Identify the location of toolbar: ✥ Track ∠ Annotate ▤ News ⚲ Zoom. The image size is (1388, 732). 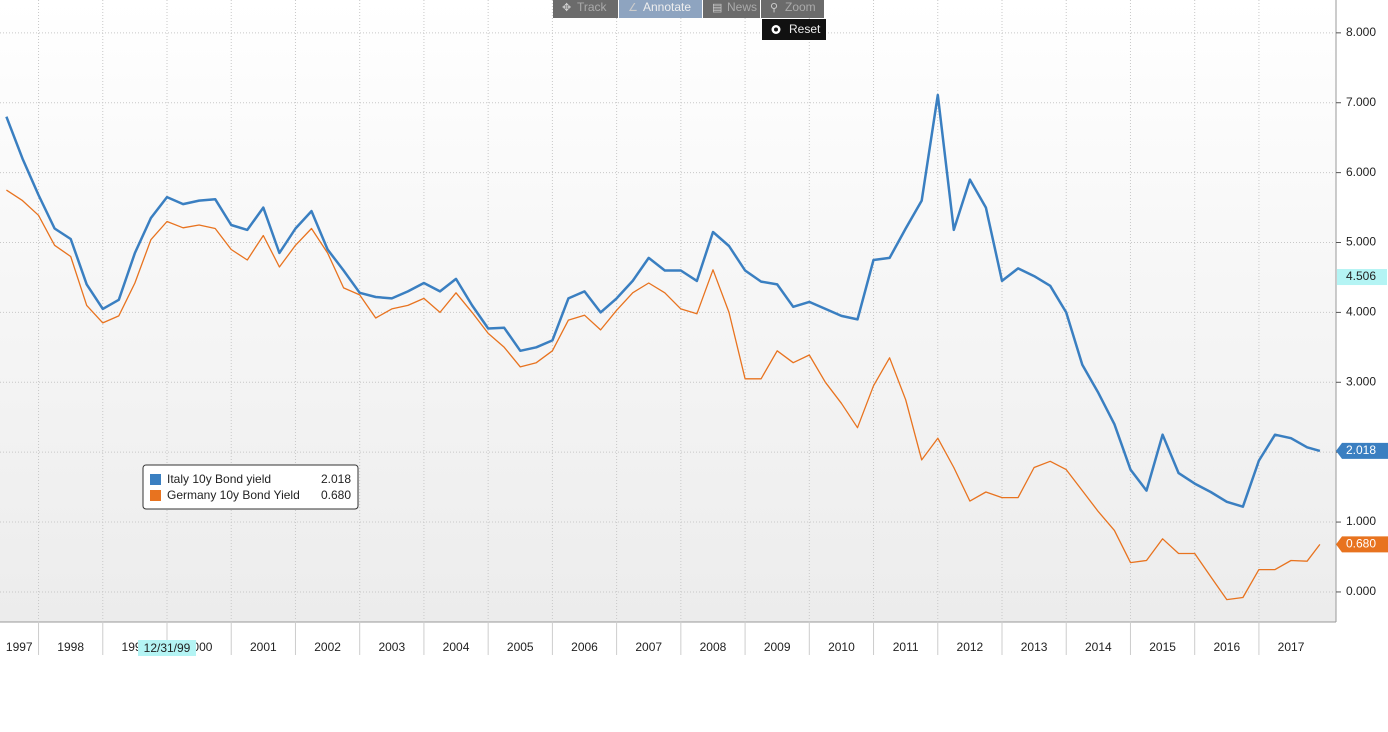
(688, 9).